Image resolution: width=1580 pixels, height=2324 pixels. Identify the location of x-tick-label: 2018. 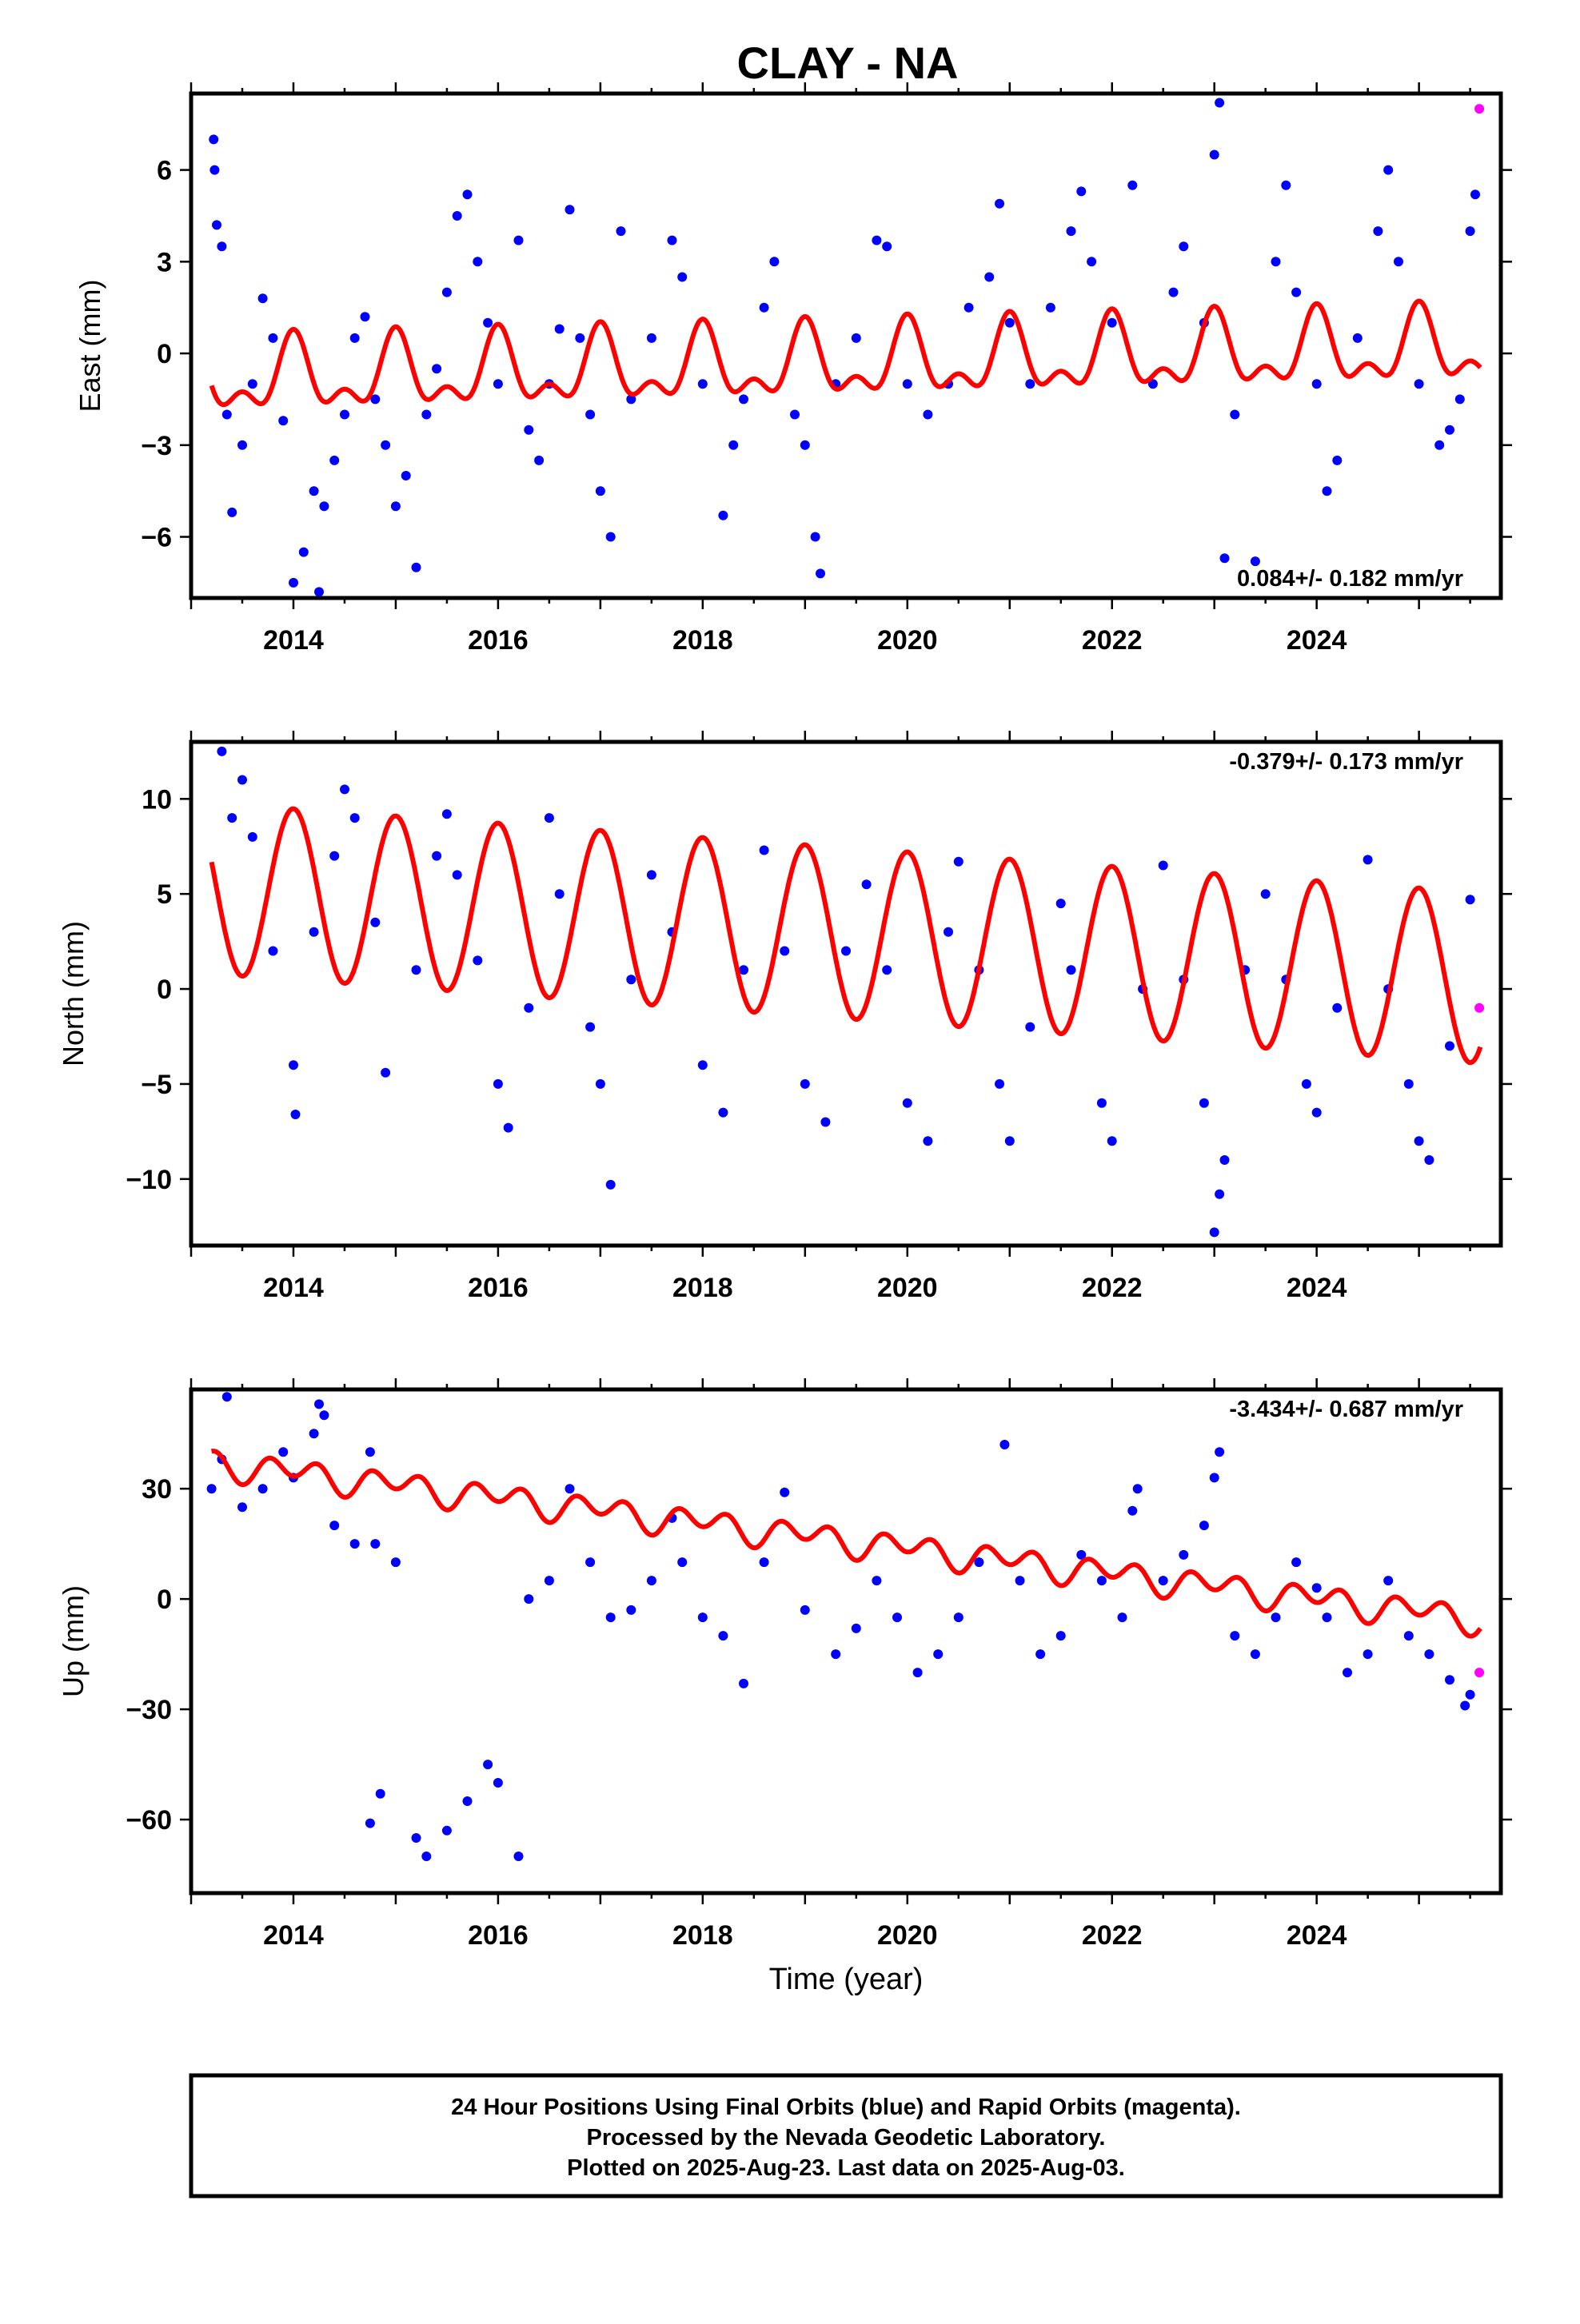
(702, 1935).